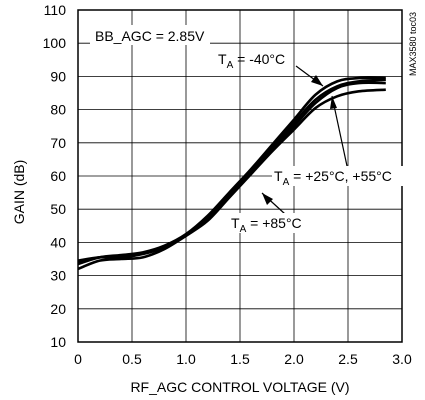 The height and width of the screenshot is (400, 425). Describe the element at coordinates (348, 359) in the screenshot. I see `x-tick-label: 2.5` at that location.